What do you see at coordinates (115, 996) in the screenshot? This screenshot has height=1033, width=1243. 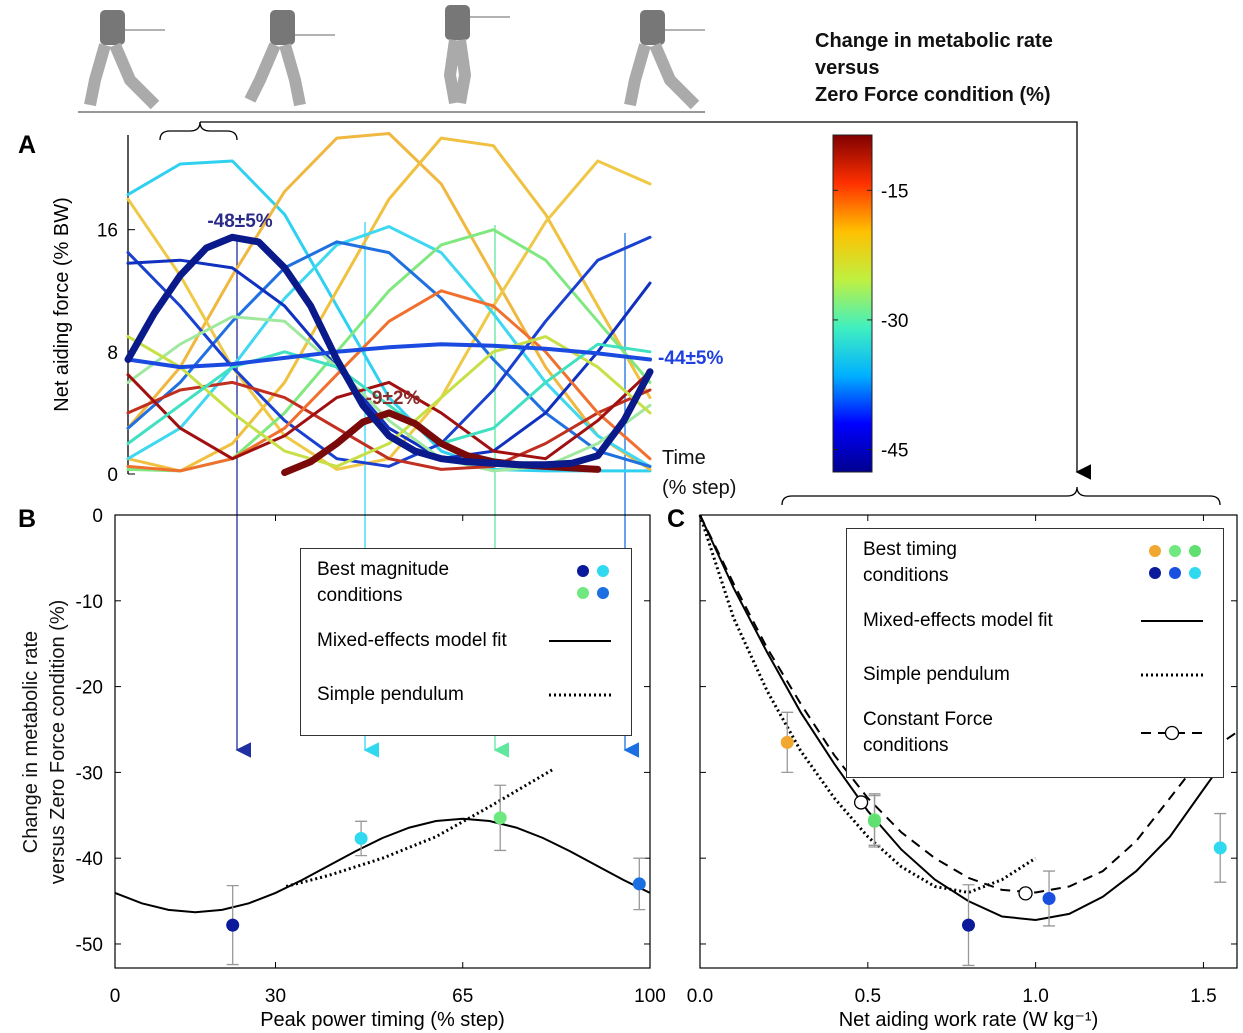 I see `x-tick-label: 0` at bounding box center [115, 996].